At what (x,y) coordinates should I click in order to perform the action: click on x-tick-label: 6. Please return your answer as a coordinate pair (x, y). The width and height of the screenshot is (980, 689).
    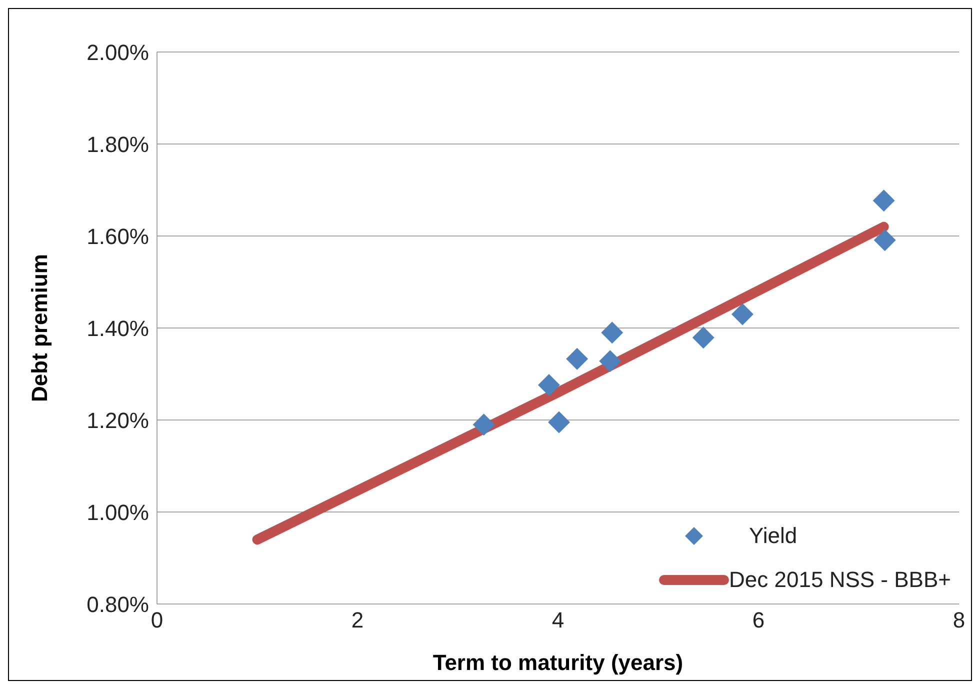
    Looking at the image, I should click on (758, 620).